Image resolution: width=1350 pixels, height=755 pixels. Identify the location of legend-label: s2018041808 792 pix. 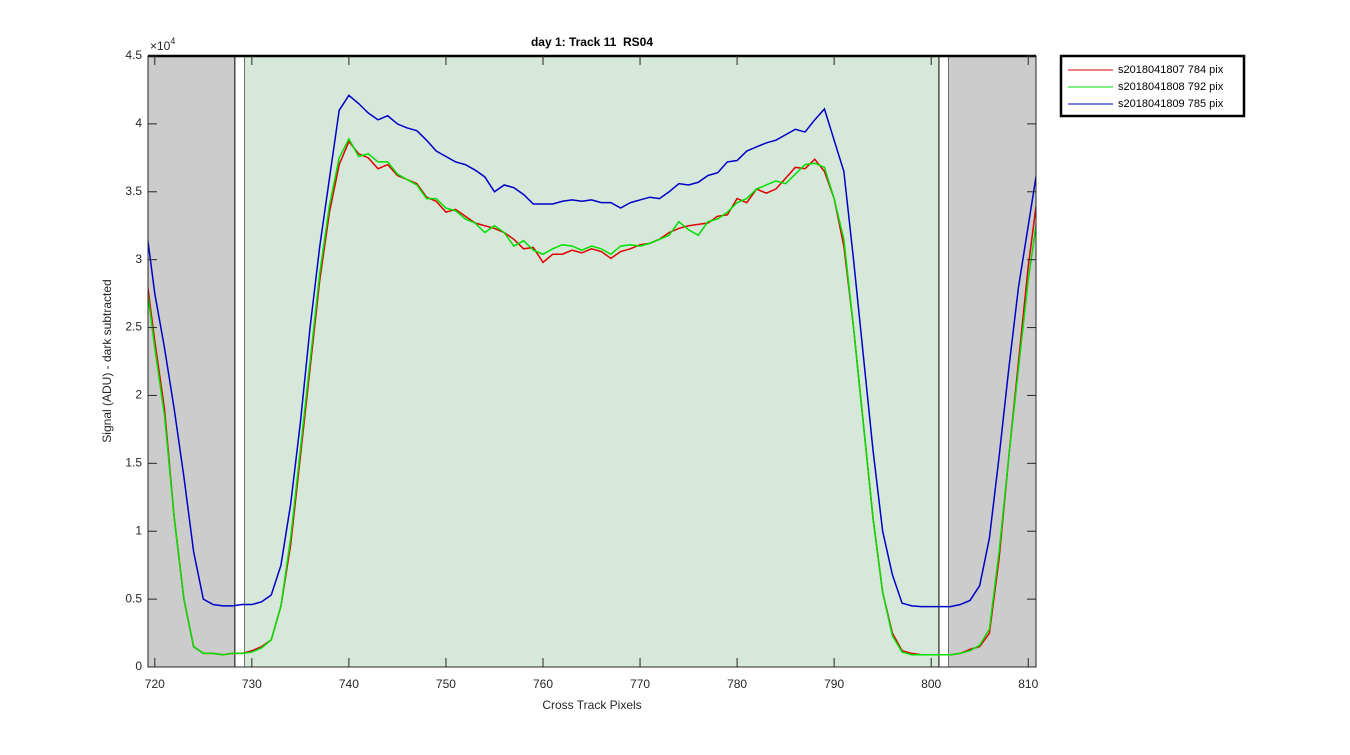
(1171, 87).